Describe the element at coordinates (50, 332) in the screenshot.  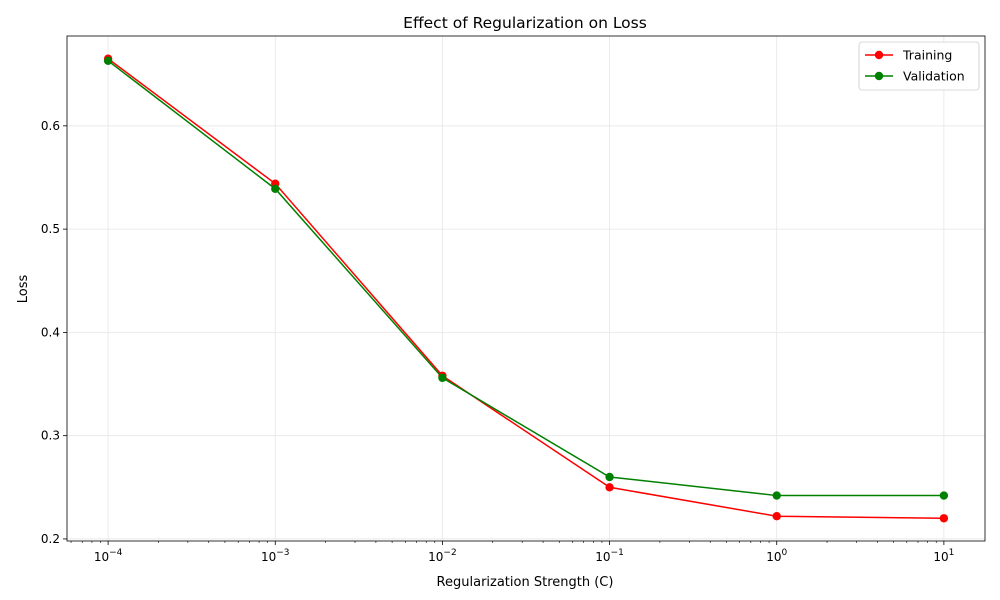
I see `y-tick-label: 0.4` at that location.